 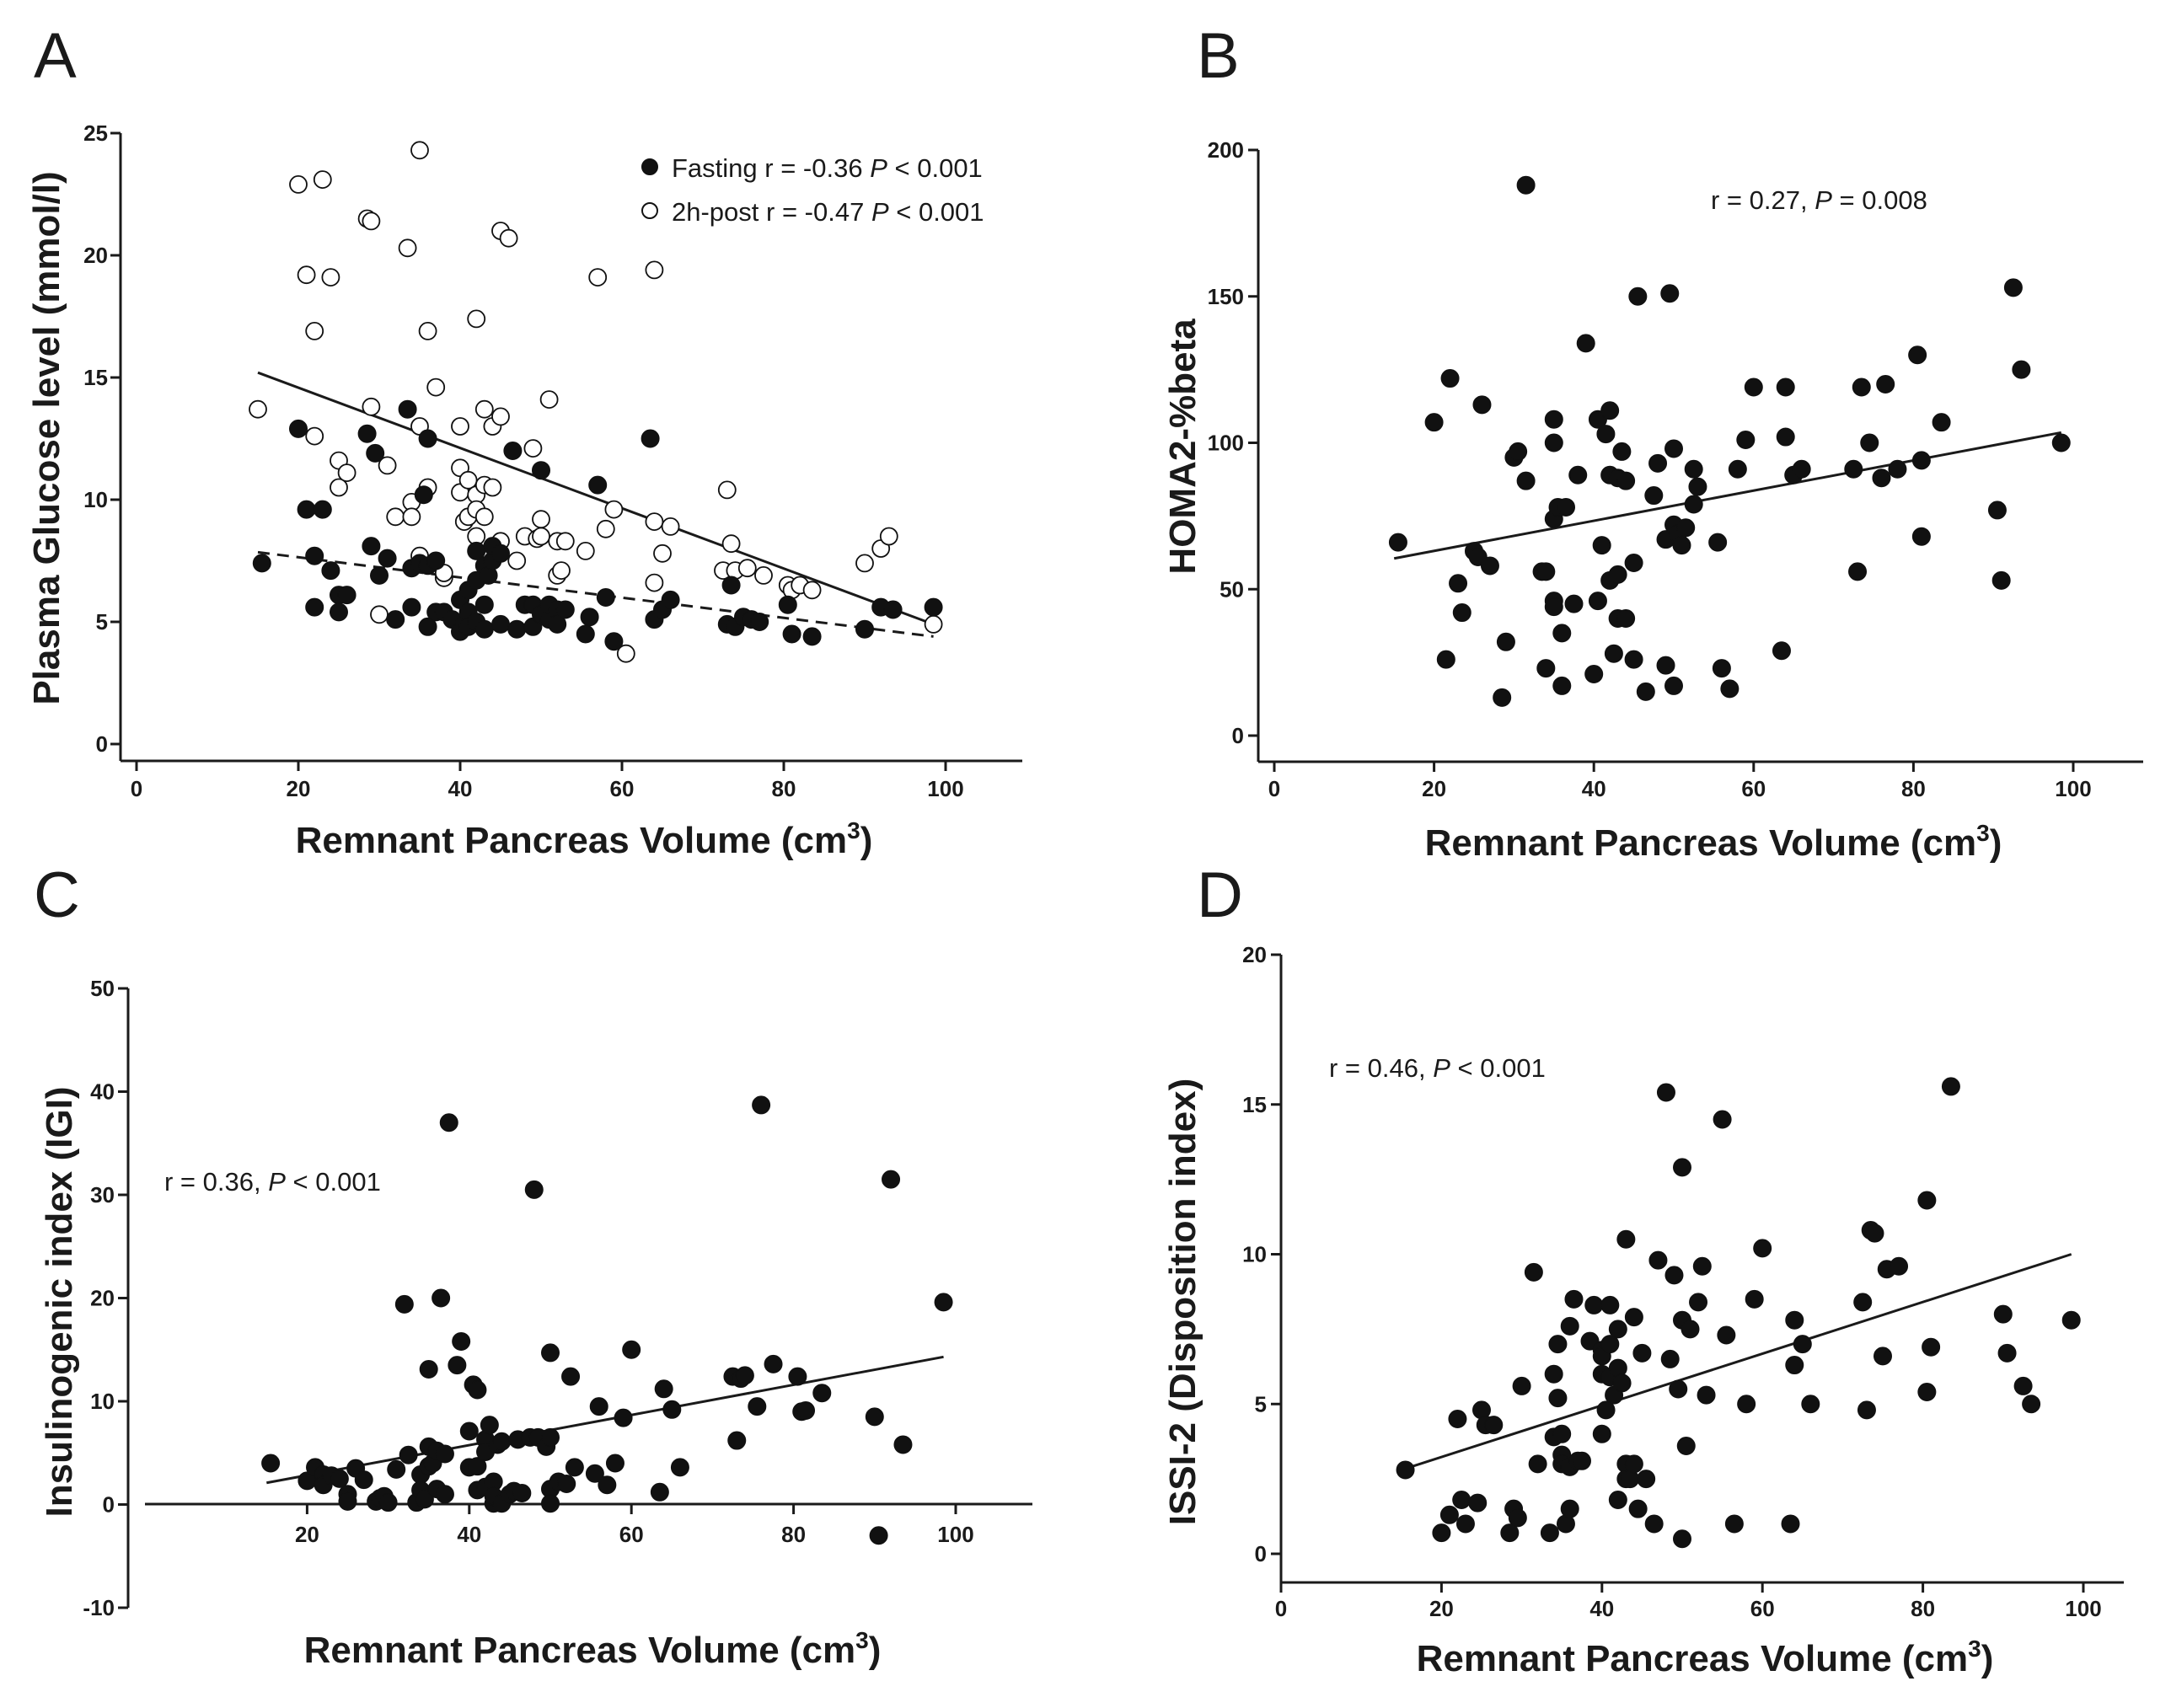 What do you see at coordinates (1594, 788) in the screenshot?
I see `x-tick-label: 40` at bounding box center [1594, 788].